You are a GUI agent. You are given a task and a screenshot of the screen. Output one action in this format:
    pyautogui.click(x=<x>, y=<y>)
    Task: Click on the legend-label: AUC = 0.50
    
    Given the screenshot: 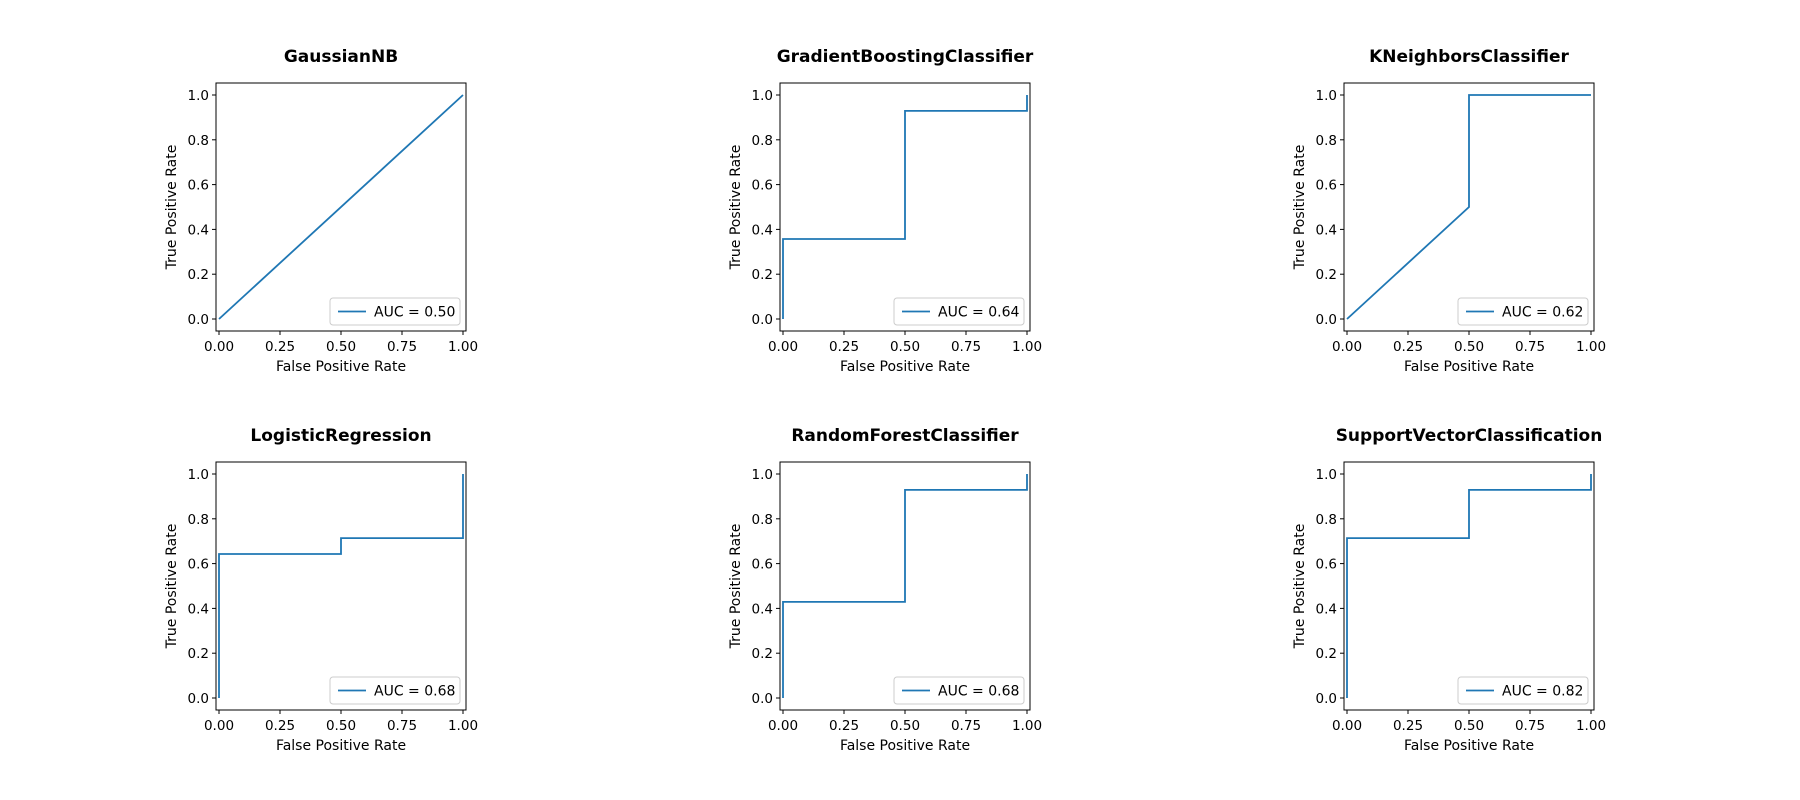 What is the action you would take?
    pyautogui.click(x=414, y=313)
    